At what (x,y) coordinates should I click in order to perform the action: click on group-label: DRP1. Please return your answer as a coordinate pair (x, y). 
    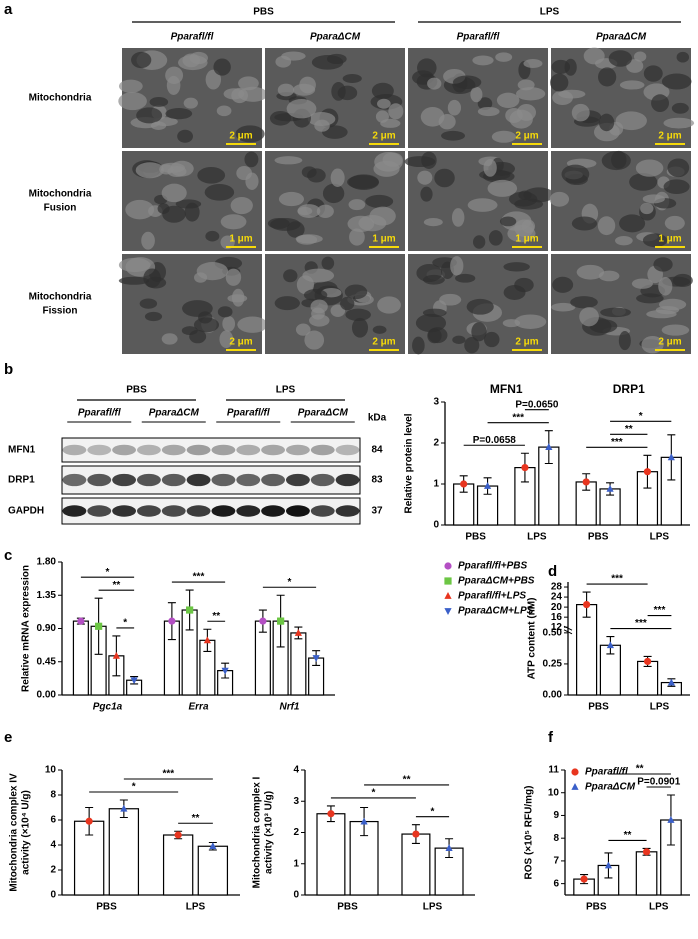
    Looking at the image, I should click on (629, 389).